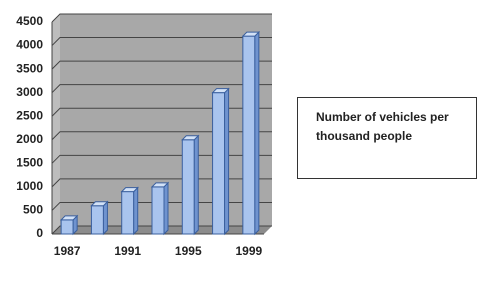 This screenshot has height=283, width=484. Describe the element at coordinates (29, 115) in the screenshot. I see `y-tick-label: 2500` at that location.